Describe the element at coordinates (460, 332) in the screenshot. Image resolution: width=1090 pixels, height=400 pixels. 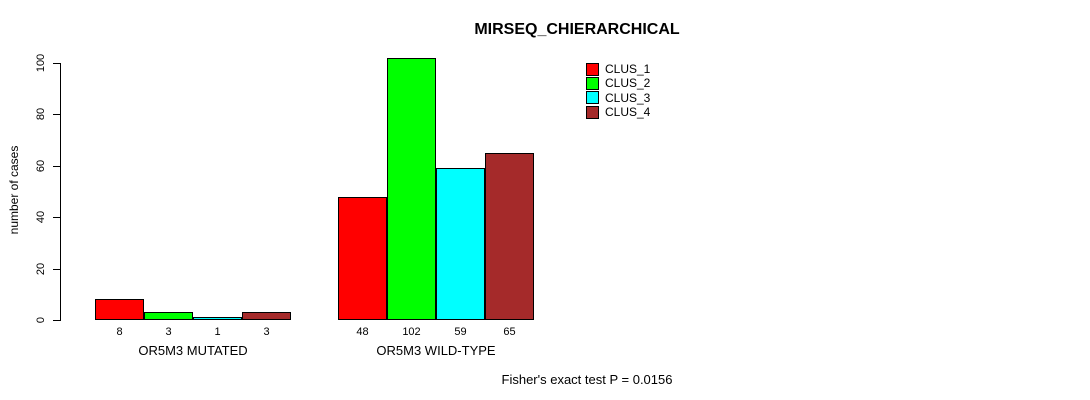
I see `bar-value-label: 59` at that location.